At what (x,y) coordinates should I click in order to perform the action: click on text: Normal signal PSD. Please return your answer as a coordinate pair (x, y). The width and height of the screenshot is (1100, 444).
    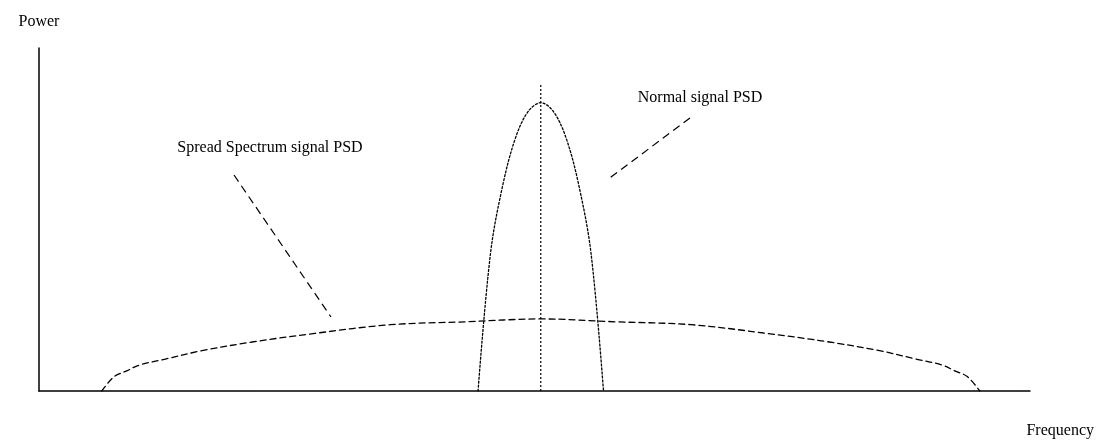
    Looking at the image, I should click on (700, 96).